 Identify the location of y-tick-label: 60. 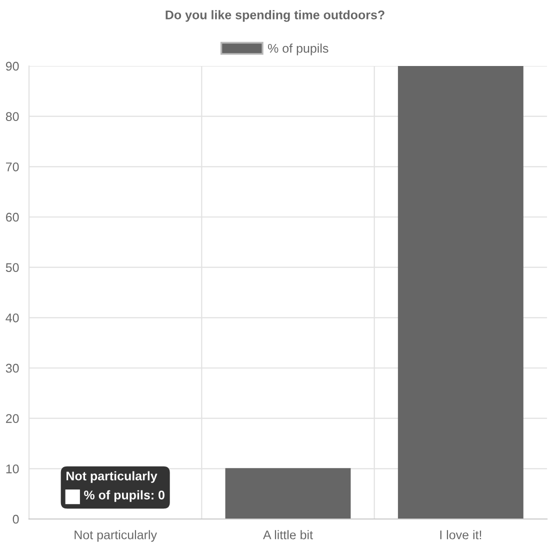
(12, 217).